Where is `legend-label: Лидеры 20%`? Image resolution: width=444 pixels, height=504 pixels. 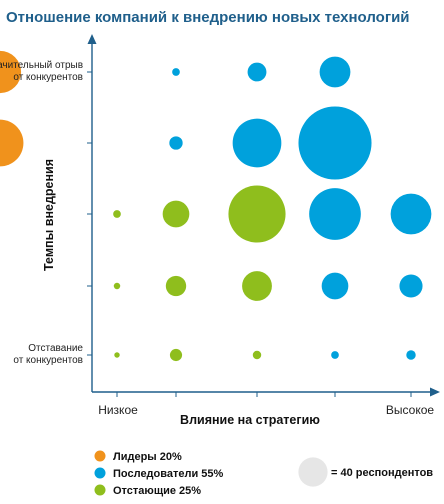 legend-label: Лидеры 20% is located at coordinates (147, 457).